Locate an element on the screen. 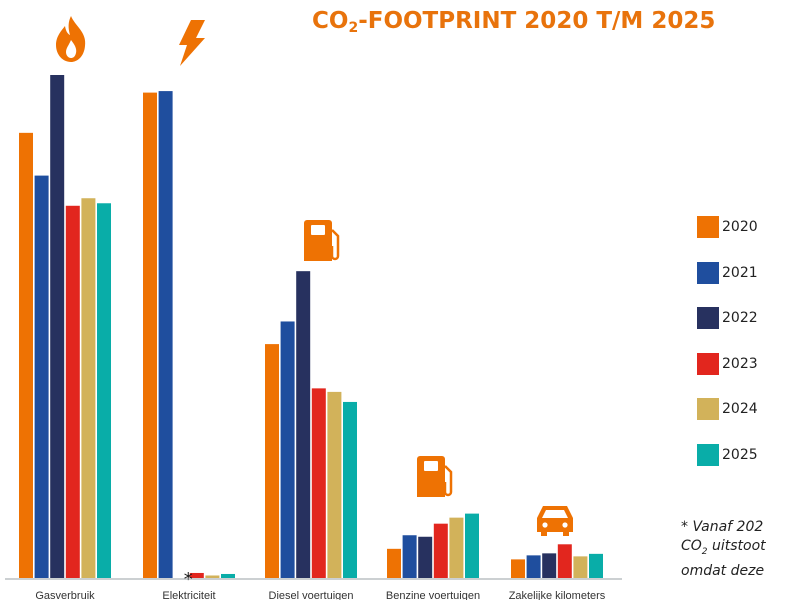 The width and height of the screenshot is (807, 600). chart-title: CO2-FOOTPRINT 2020 T/M 2025 is located at coordinates (514, 22).